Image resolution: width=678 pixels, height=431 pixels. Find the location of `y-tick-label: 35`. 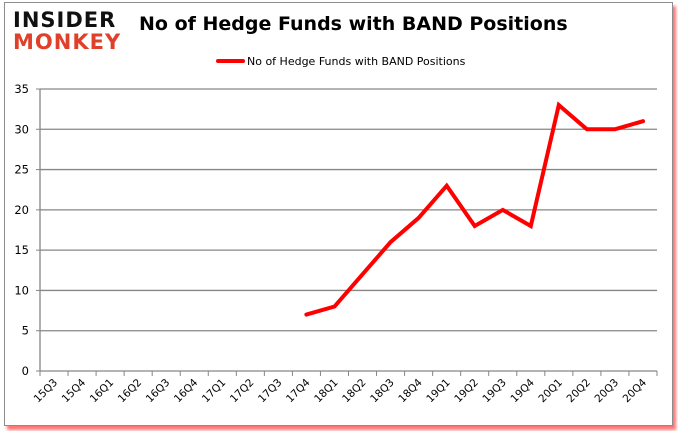

y-tick-label: 35 is located at coordinates (21, 89).